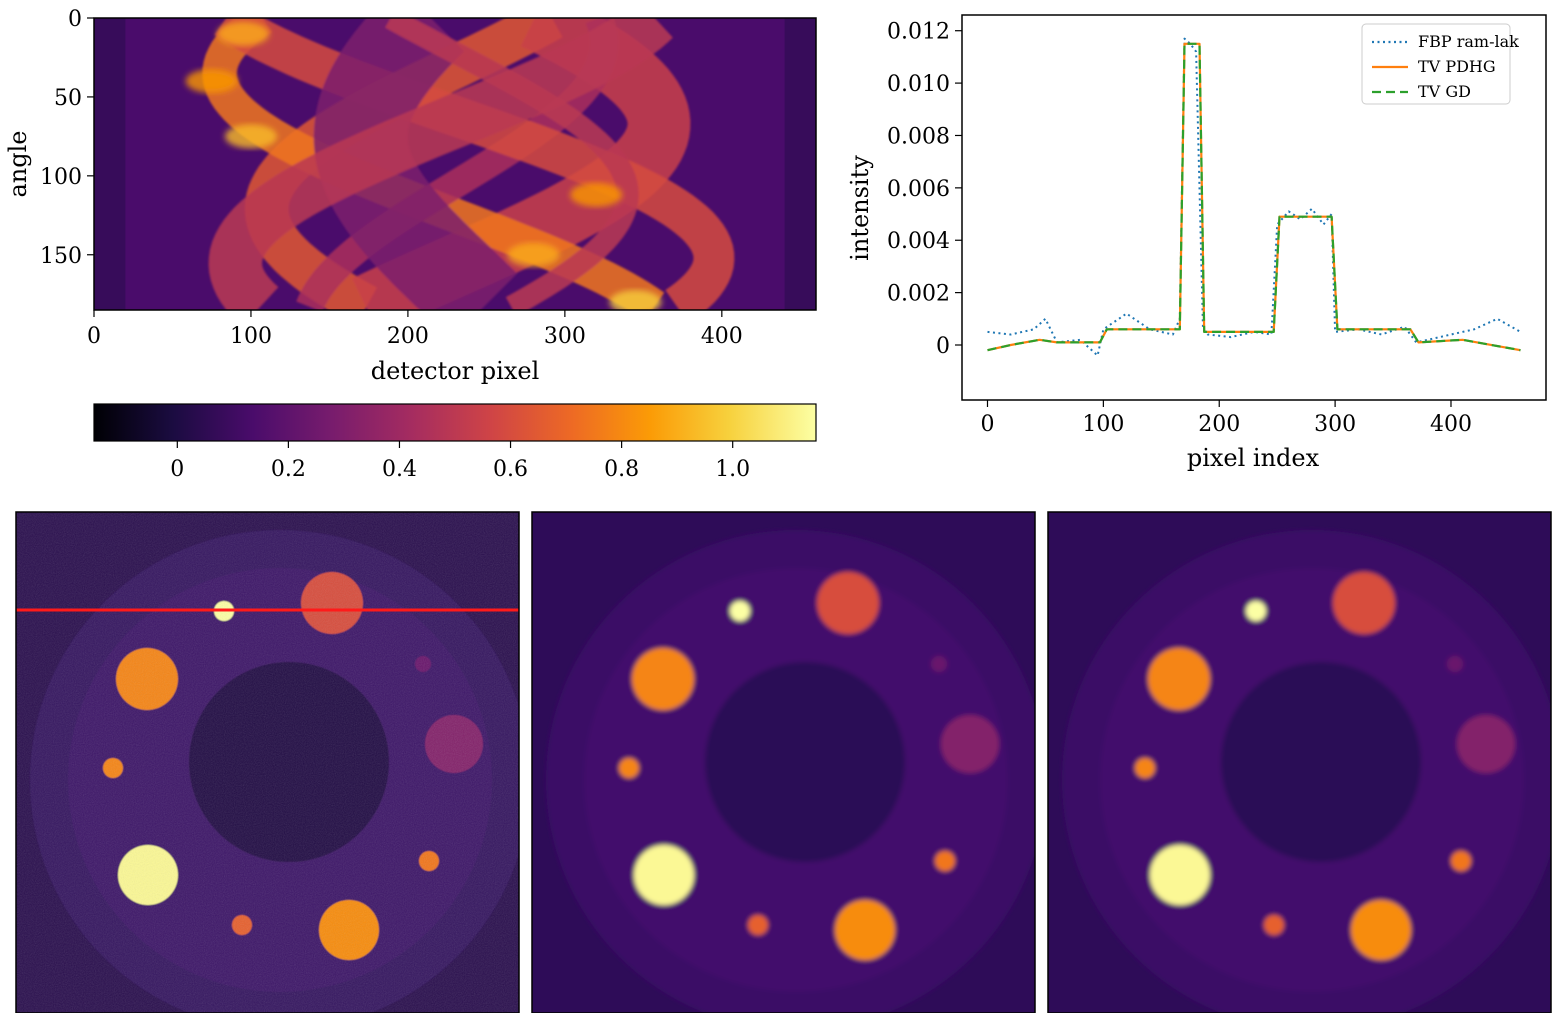 Image resolution: width=1553 pixels, height=1013 pixels. Describe the element at coordinates (918, 84) in the screenshot. I see `profile-y-tick-label: 0.010` at that location.